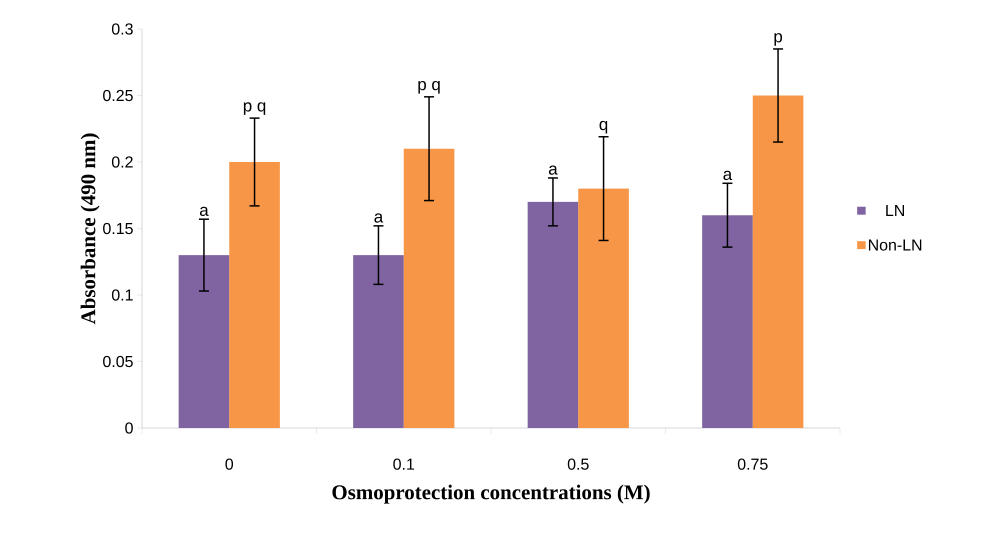 The width and height of the screenshot is (992, 548). I want to click on annotation: p, so click(778, 39).